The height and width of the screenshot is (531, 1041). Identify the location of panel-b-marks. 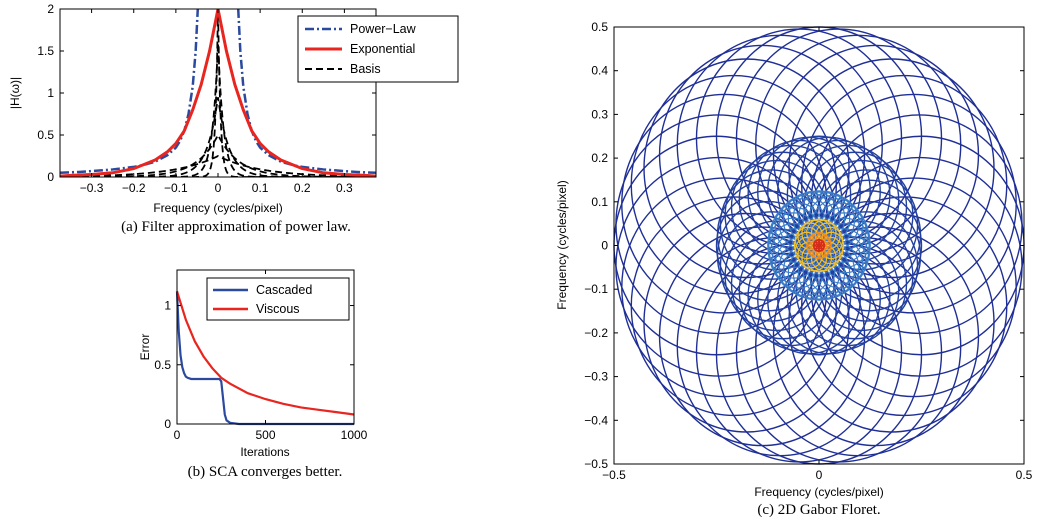
(265, 358).